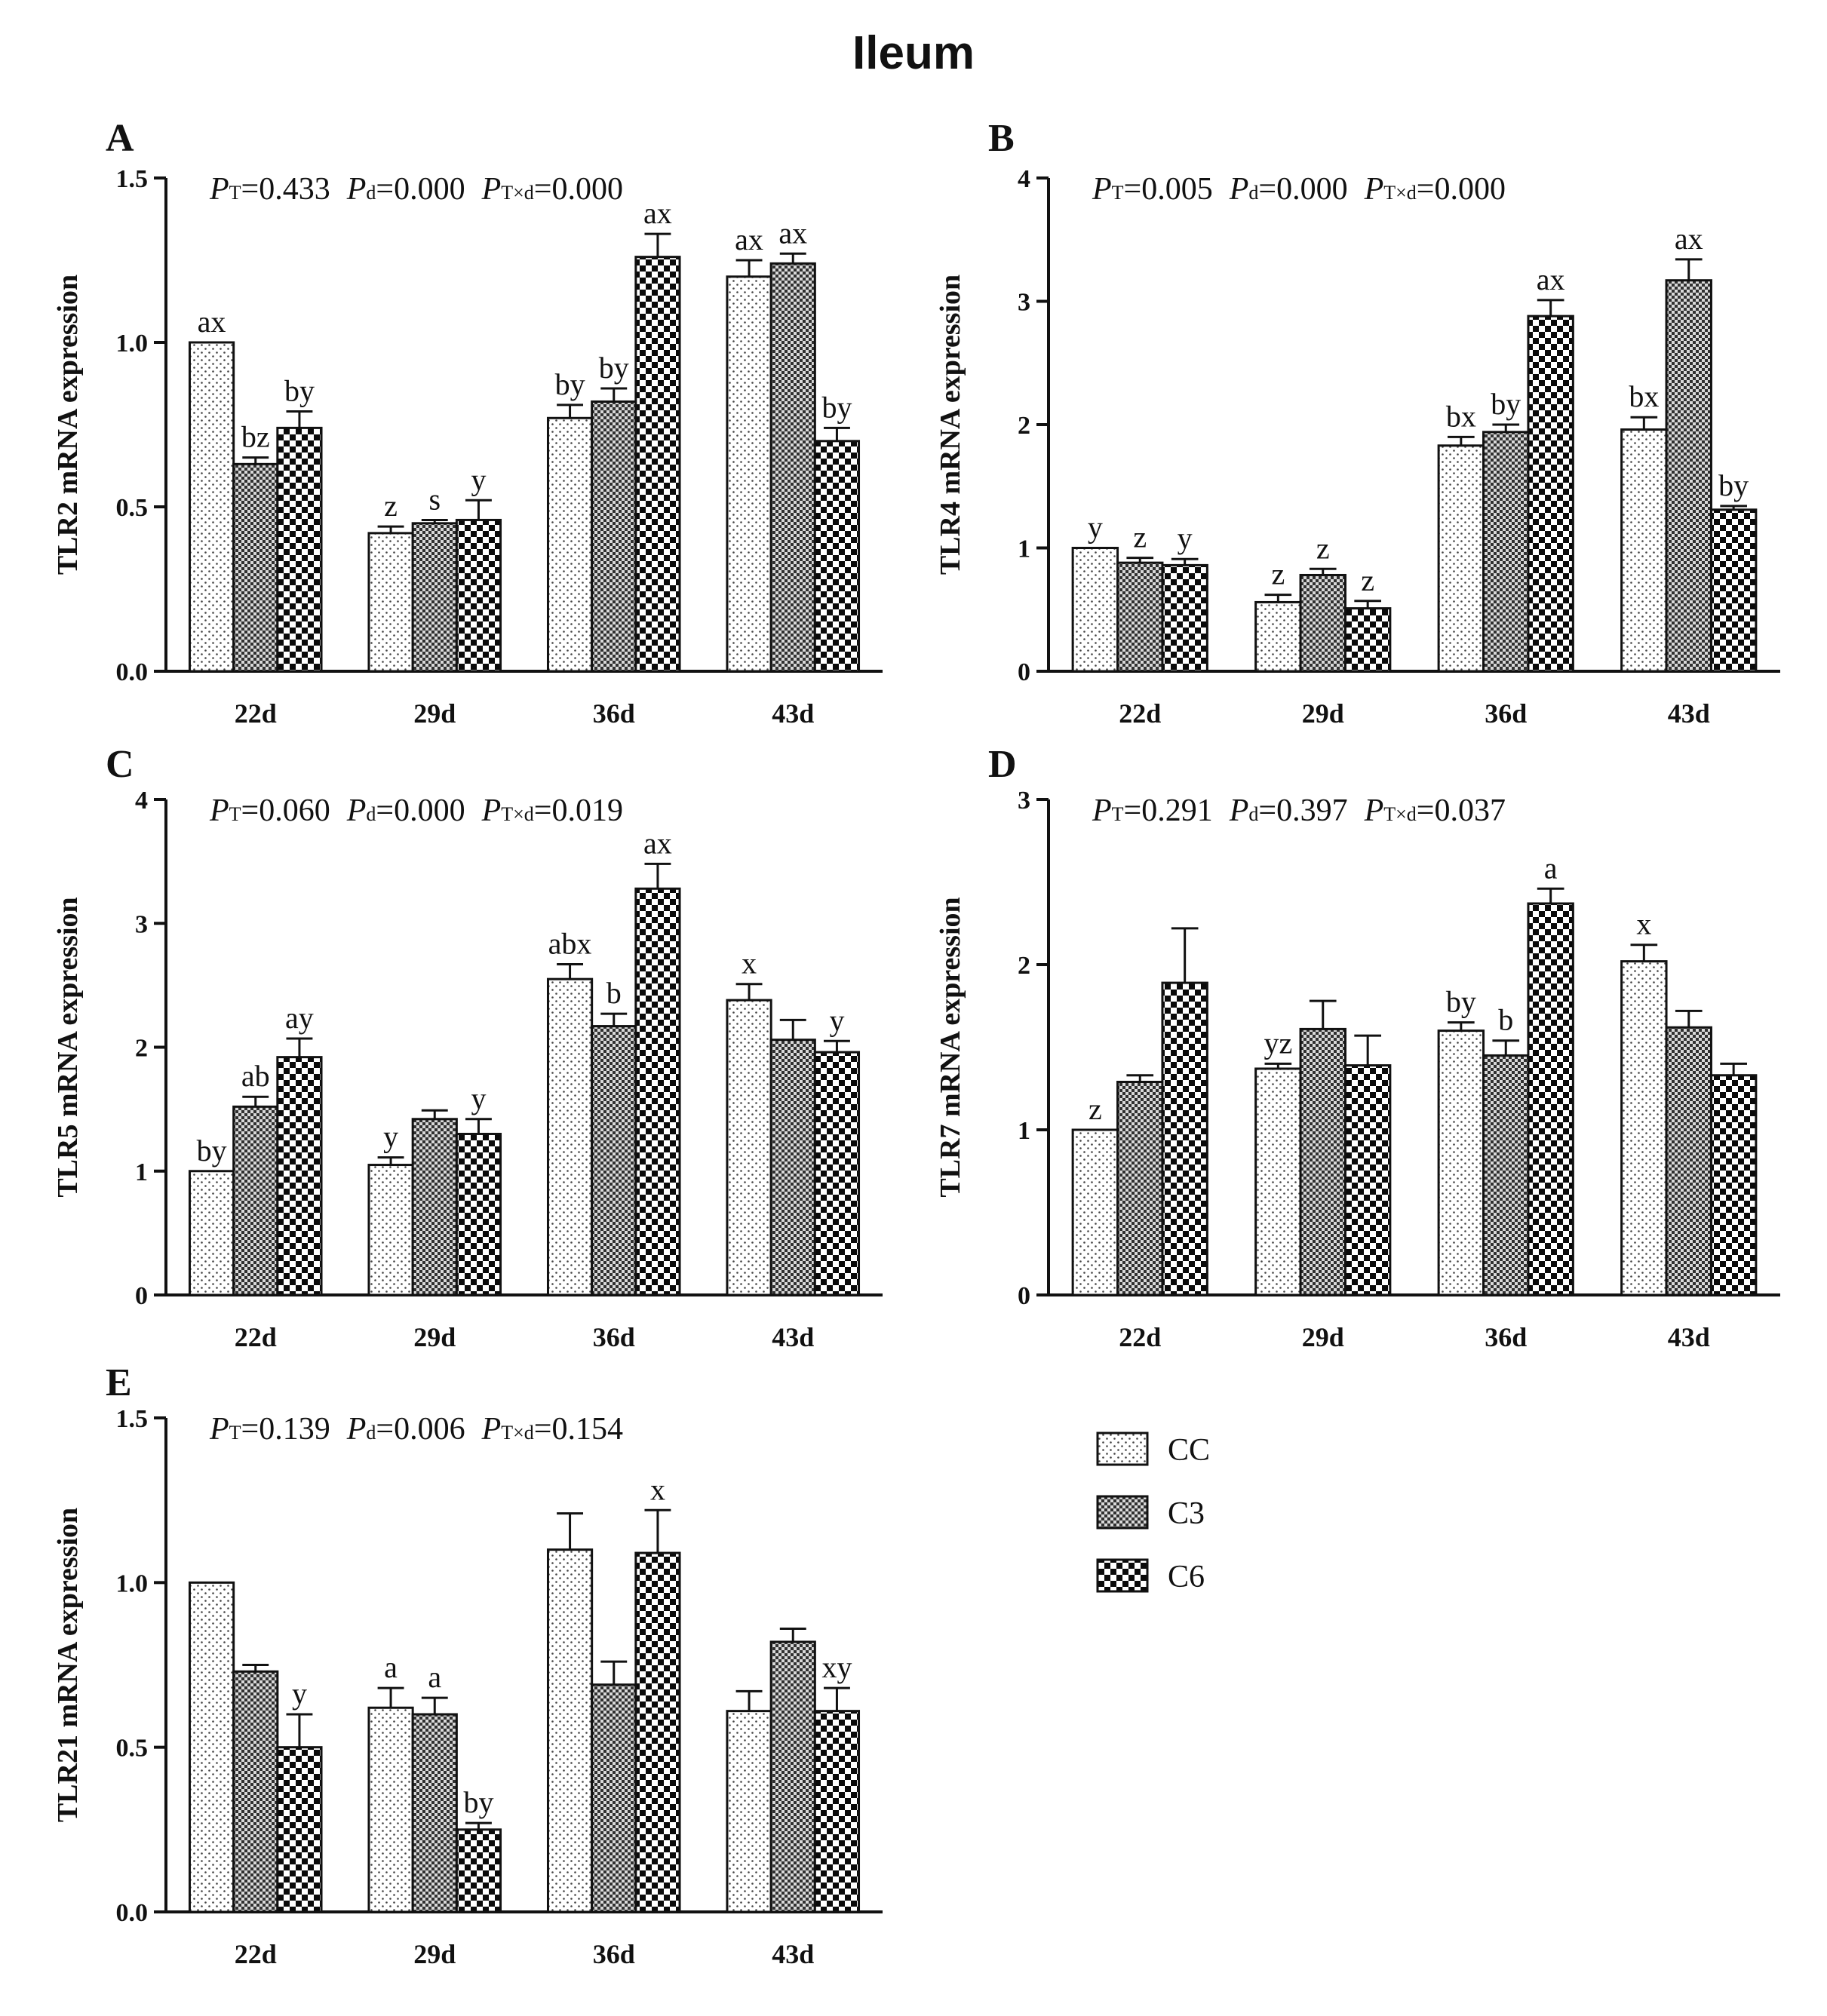 Image resolution: width=1827 pixels, height=2016 pixels. What do you see at coordinates (578, 1430) in the screenshot?
I see `p-value: =0.154` at bounding box center [578, 1430].